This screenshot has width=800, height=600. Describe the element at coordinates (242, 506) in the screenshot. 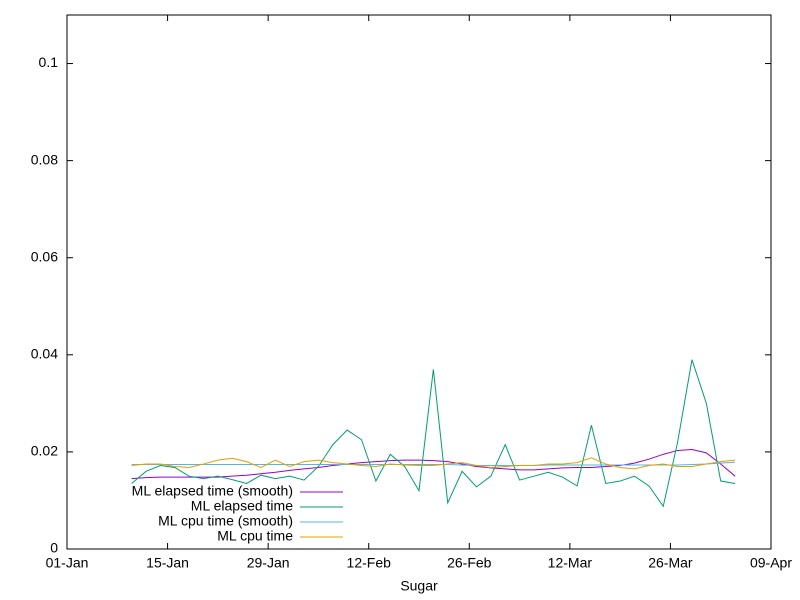

I see `legend-label: ML elapsed time` at that location.